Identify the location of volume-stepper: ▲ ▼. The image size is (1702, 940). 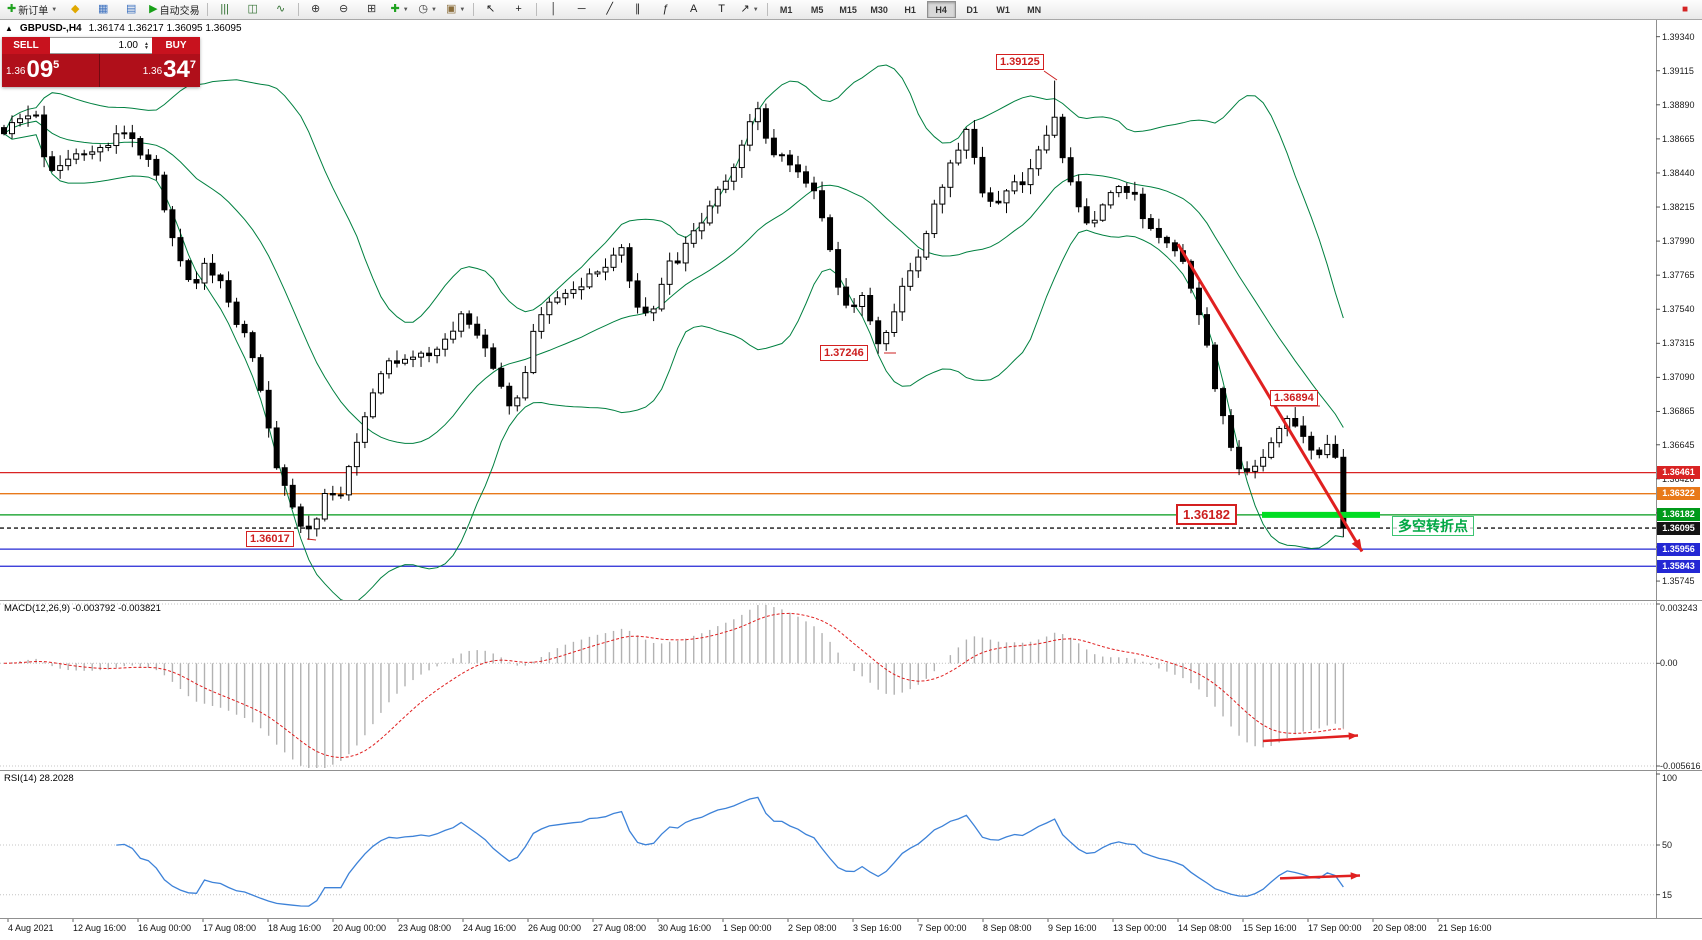
(146, 45).